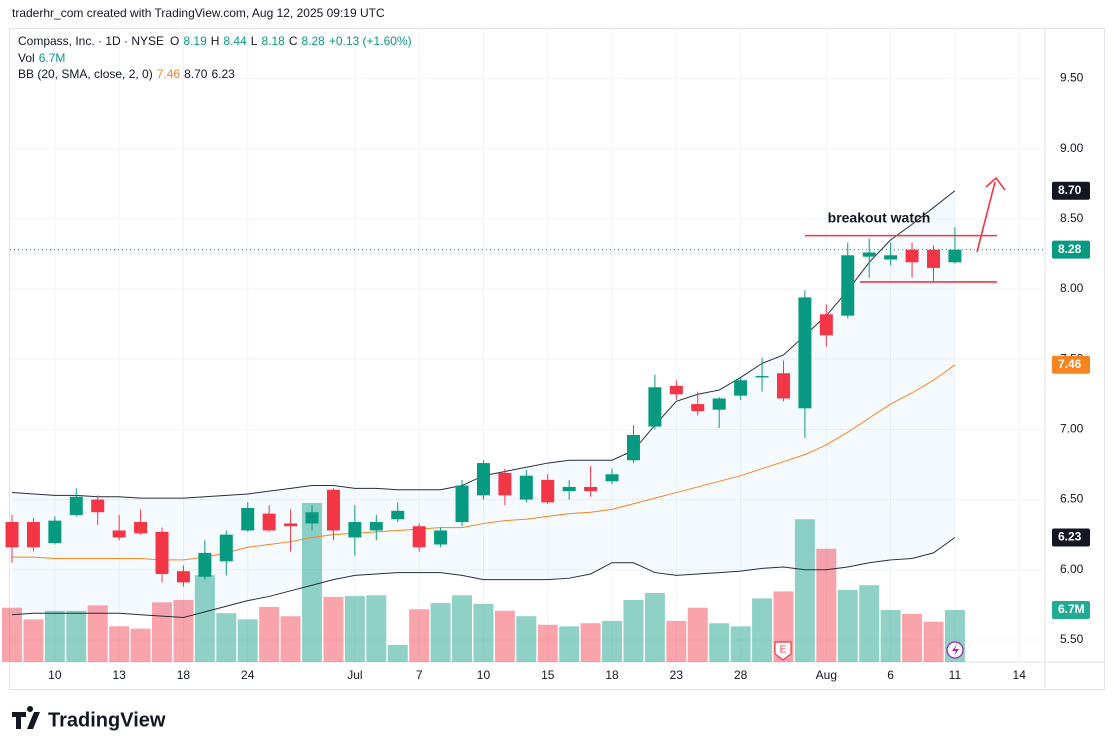 This screenshot has width=1114, height=750. I want to click on legend-item: O, so click(174, 41).